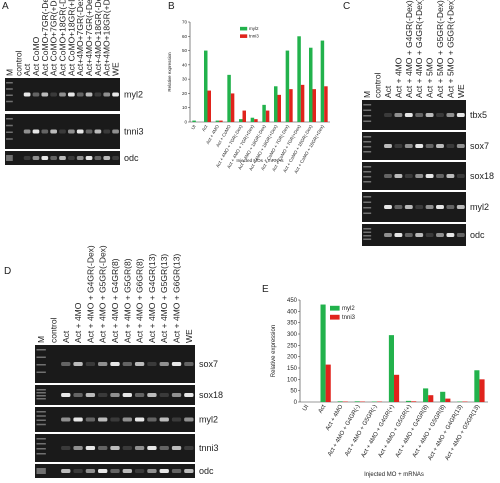 This screenshot has width=500, height=483. What do you see at coordinates (193, 127) in the screenshot?
I see `x-tick-label: UI` at bounding box center [193, 127].